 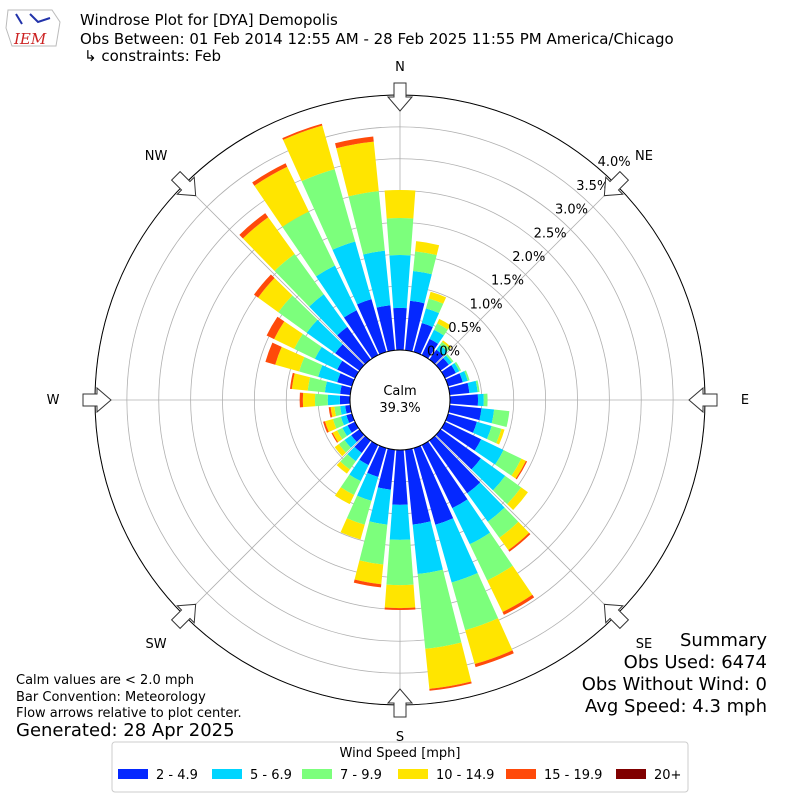 I want to click on logo: IEM, so click(x=33, y=28).